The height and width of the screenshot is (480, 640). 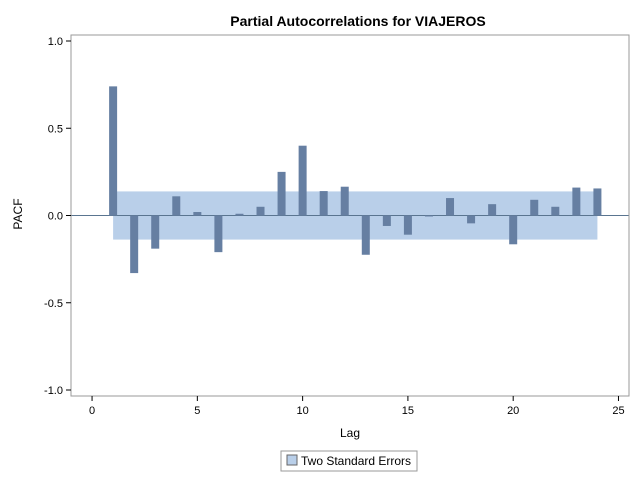 I want to click on legend-swatch-two-standard-errors, so click(x=292, y=460).